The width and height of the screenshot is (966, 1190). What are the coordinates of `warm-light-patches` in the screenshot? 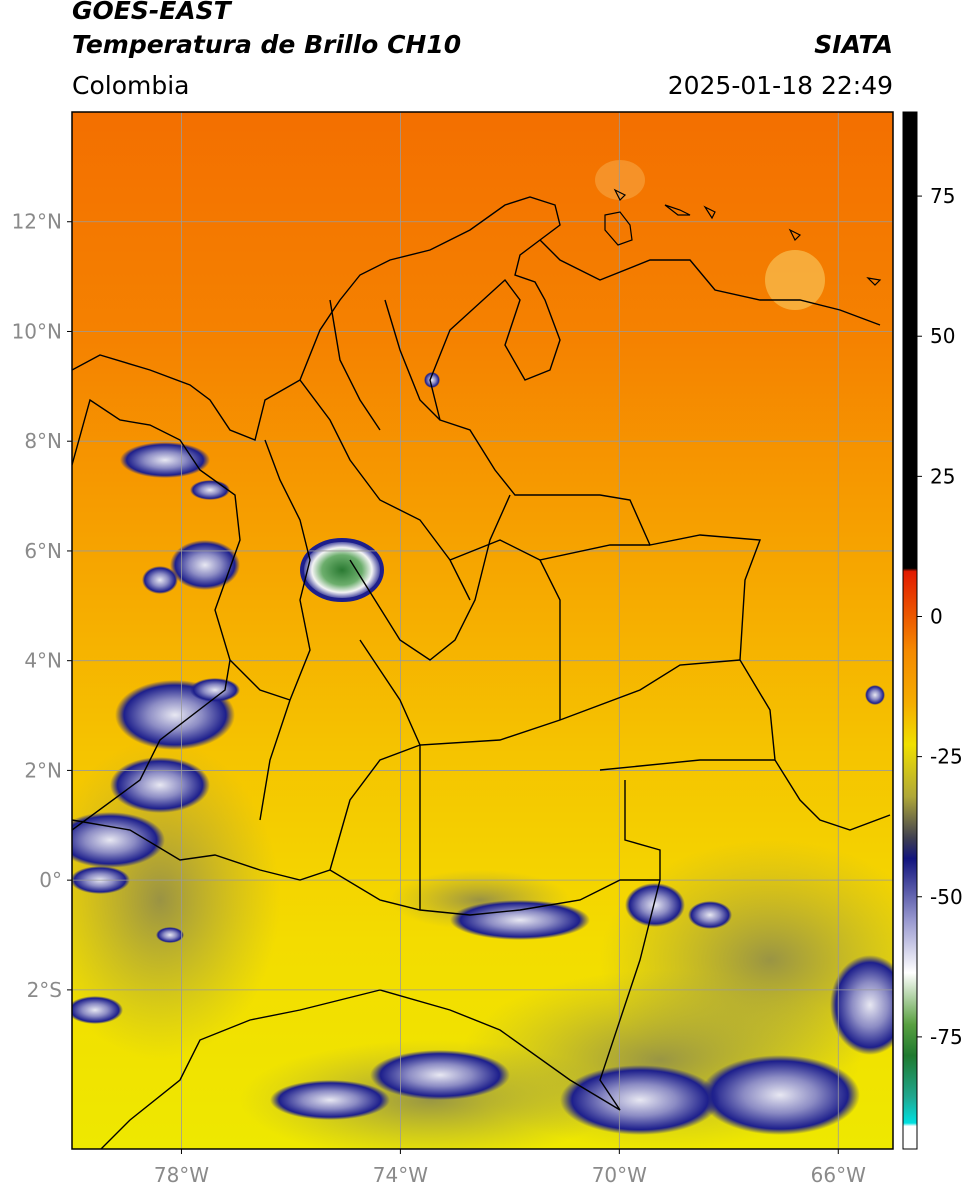 It's located at (710, 235).